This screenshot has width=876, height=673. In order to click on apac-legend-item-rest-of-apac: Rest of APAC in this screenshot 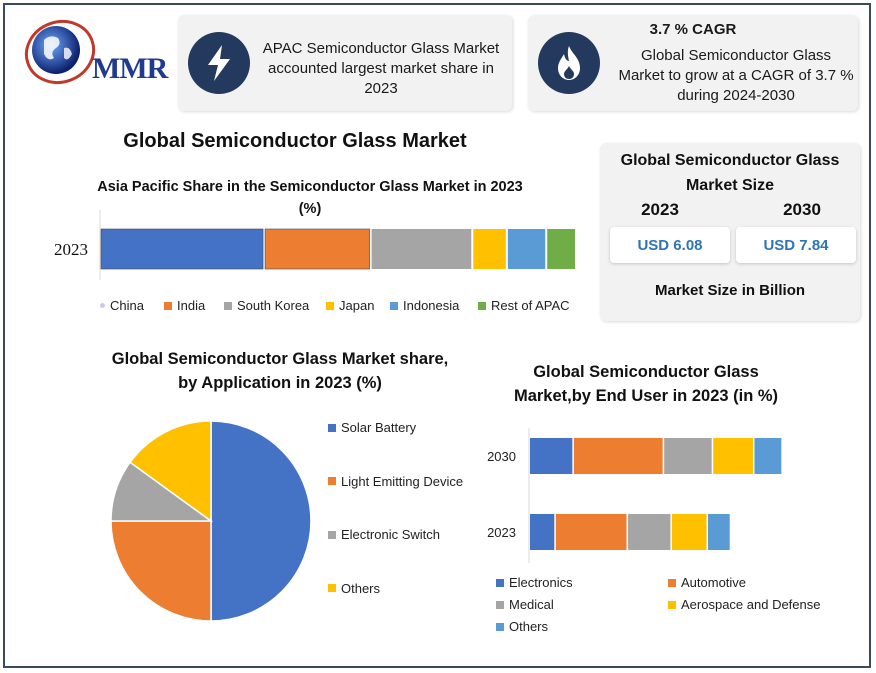, I will do `click(524, 305)`.